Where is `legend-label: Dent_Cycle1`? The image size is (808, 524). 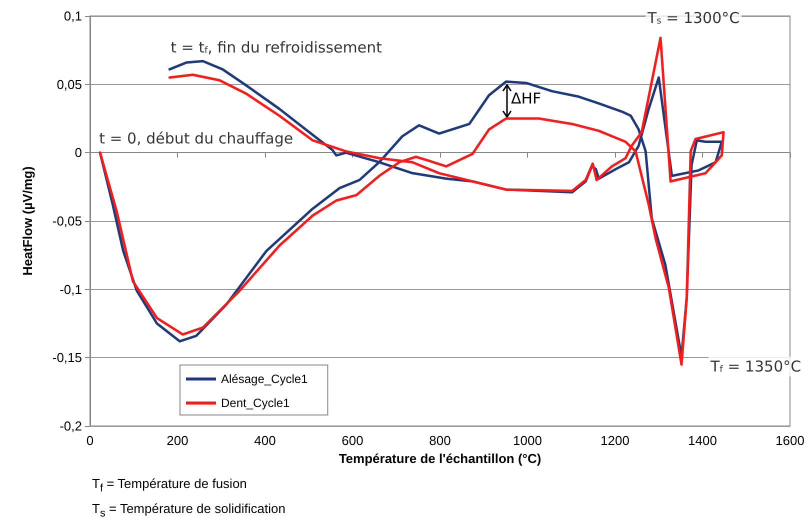 legend-label: Dent_Cycle1 is located at coordinates (255, 403).